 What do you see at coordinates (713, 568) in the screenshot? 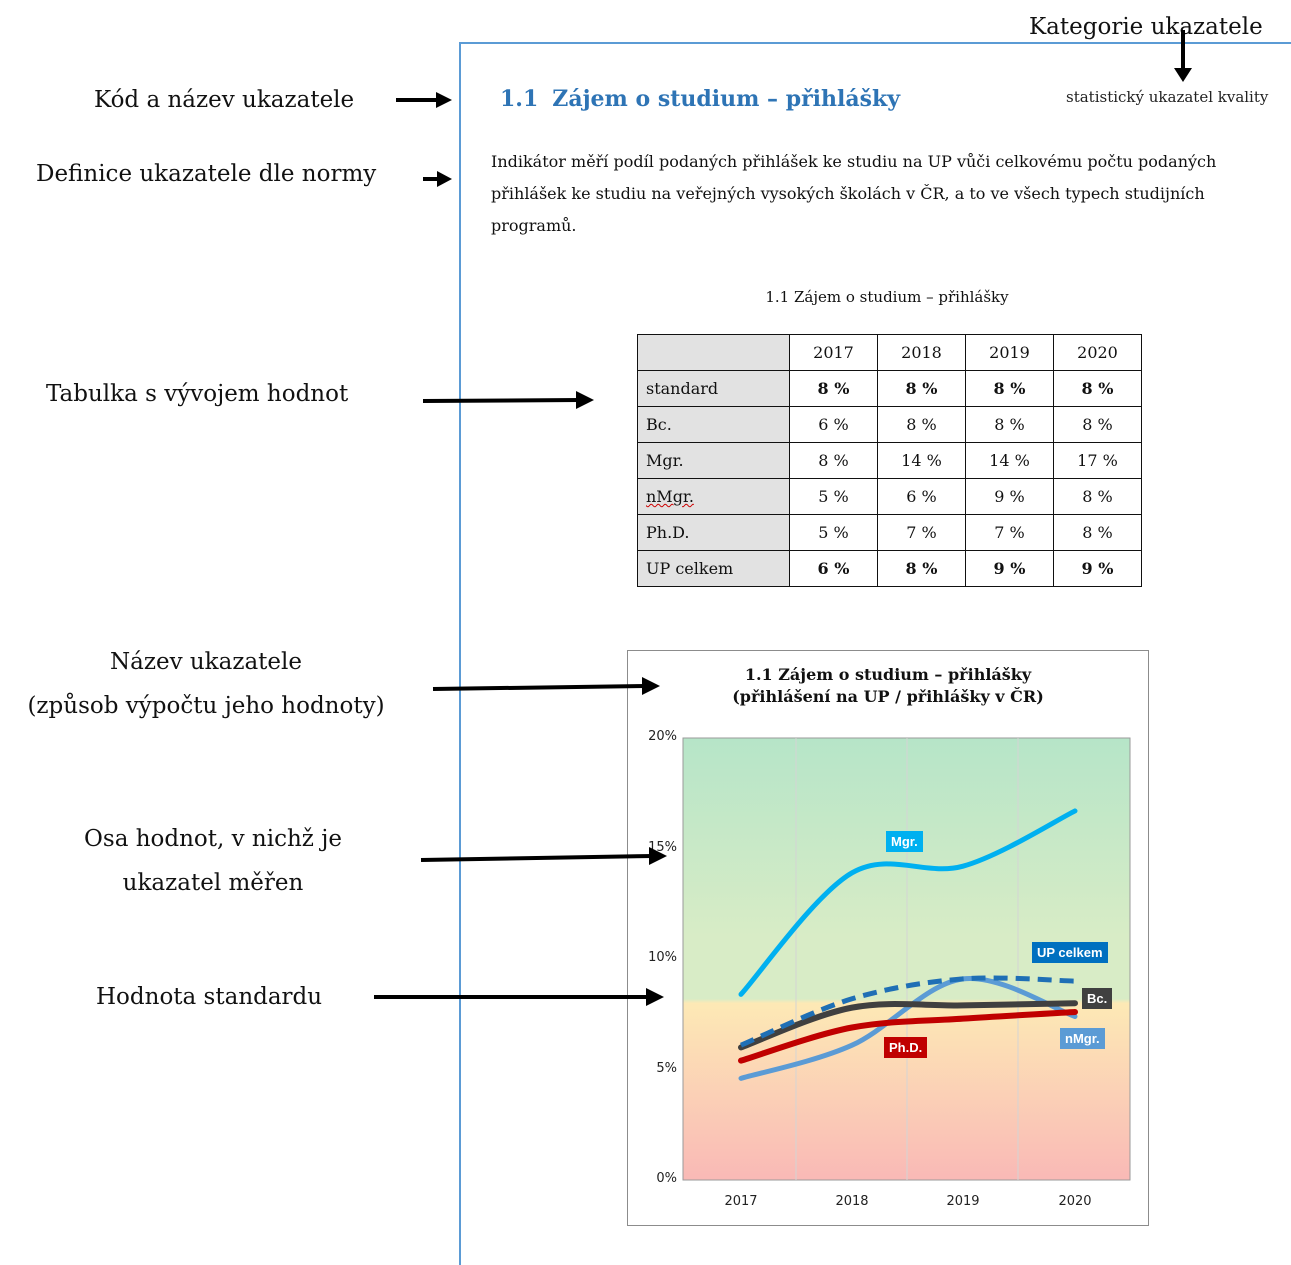
I see `table-row-label: UP celkem` at bounding box center [713, 568].